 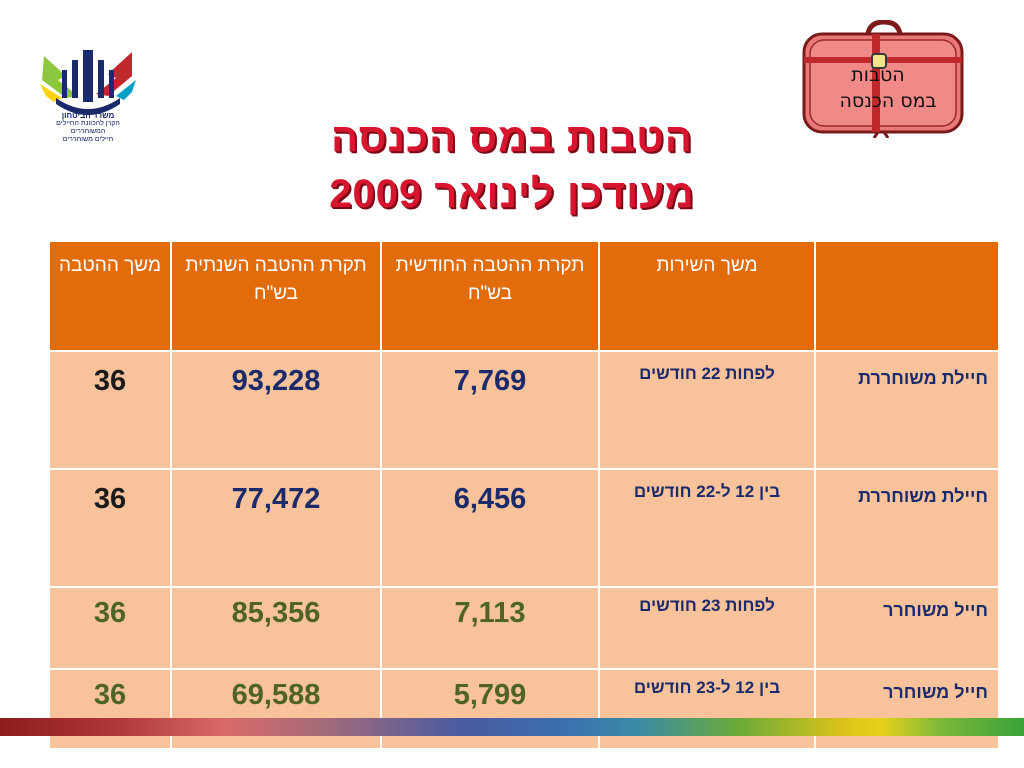 I want to click on row-annual: 85,356, so click(x=276, y=628).